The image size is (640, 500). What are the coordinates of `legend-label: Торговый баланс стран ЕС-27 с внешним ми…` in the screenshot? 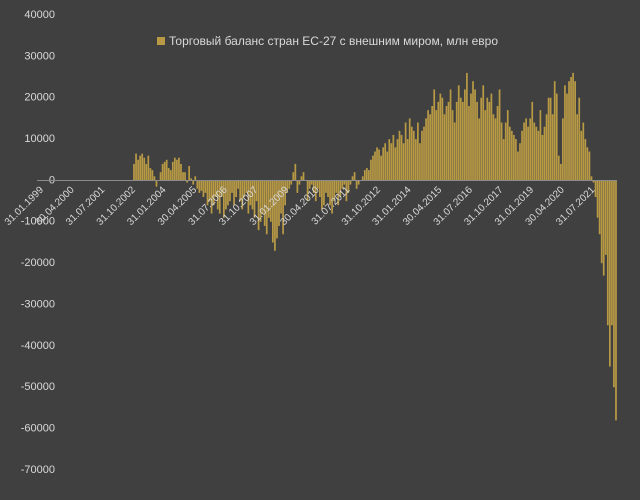 It's located at (333, 41).